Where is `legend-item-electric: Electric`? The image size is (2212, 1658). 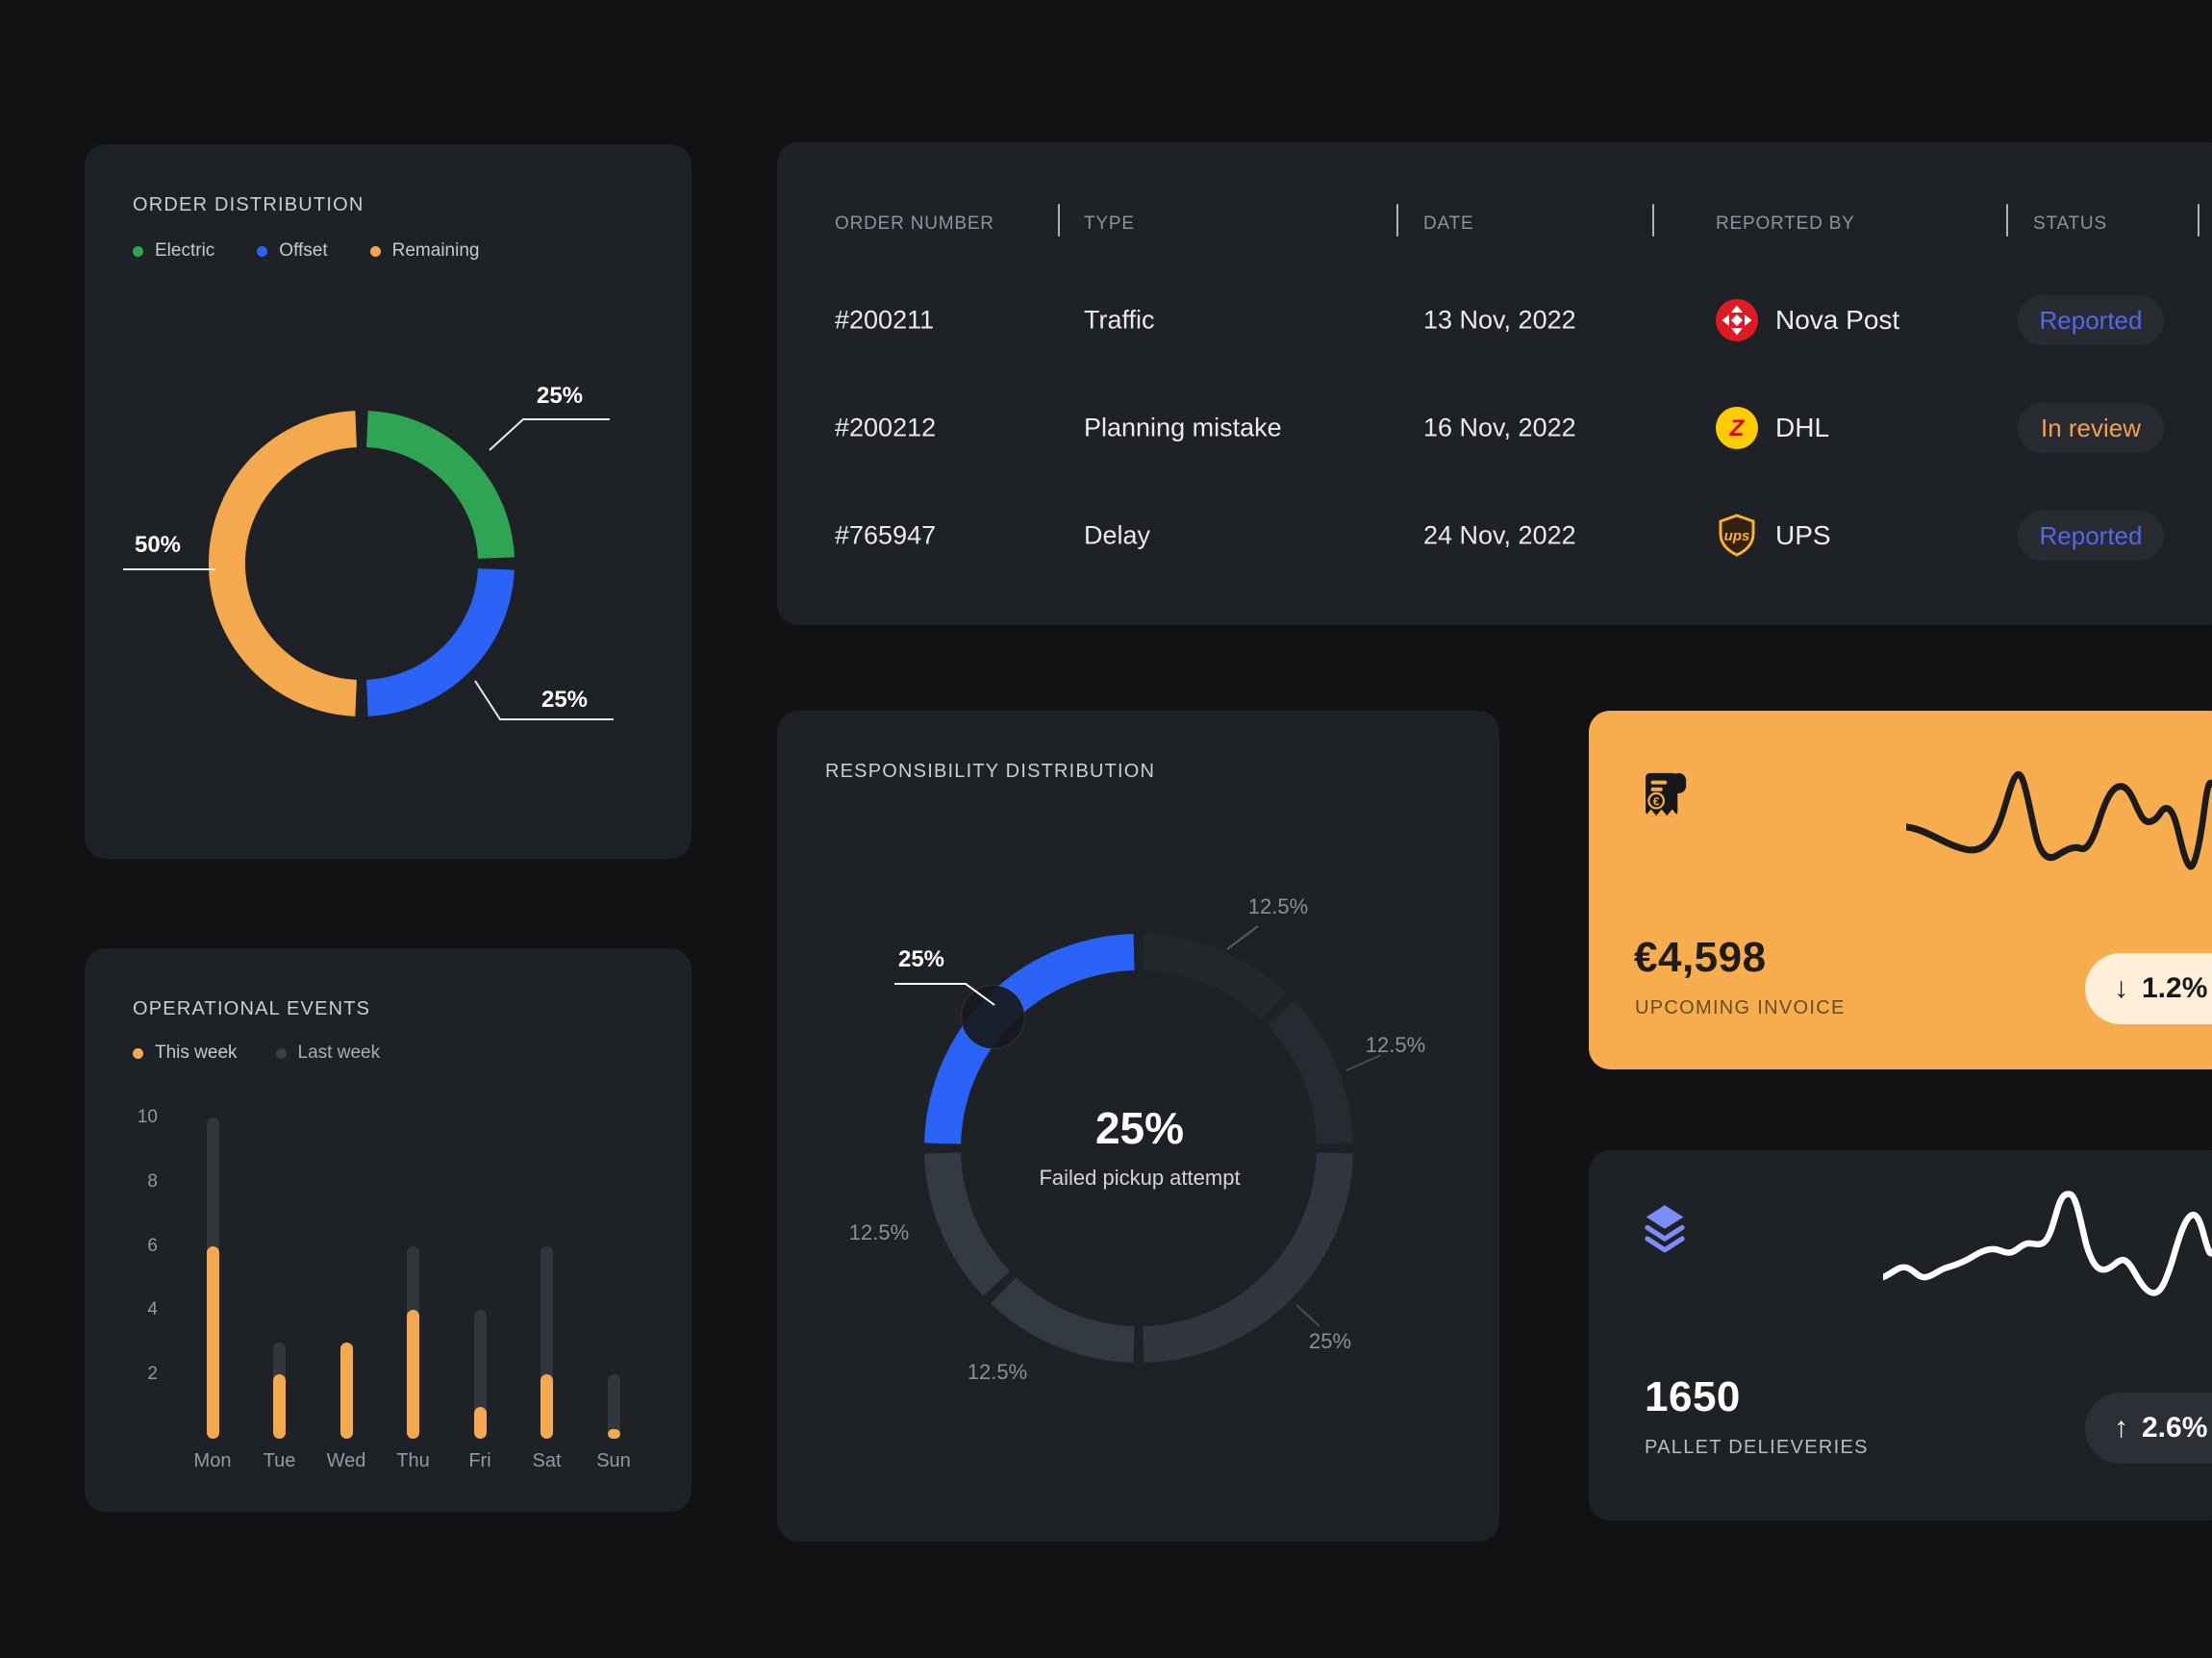
legend-item-electric: Electric is located at coordinates (174, 251).